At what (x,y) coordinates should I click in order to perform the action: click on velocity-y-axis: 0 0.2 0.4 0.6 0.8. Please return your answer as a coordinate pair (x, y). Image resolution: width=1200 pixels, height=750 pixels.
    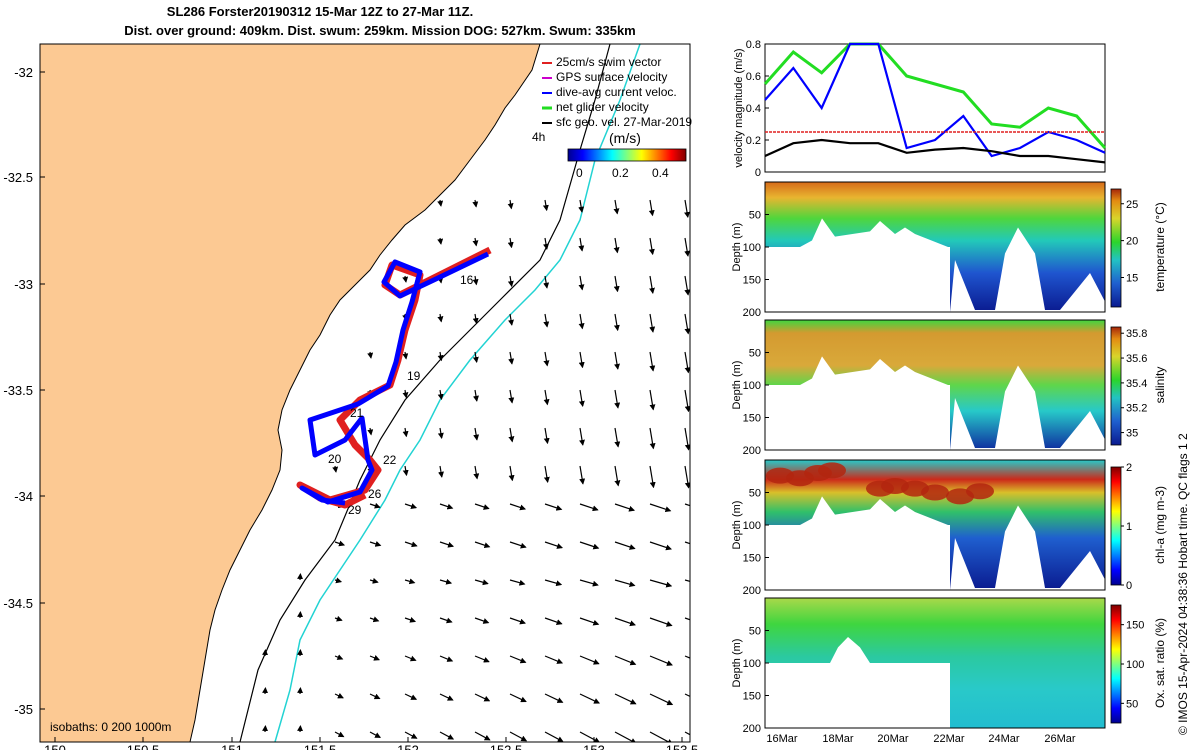
    Looking at the image, I should click on (757, 109).